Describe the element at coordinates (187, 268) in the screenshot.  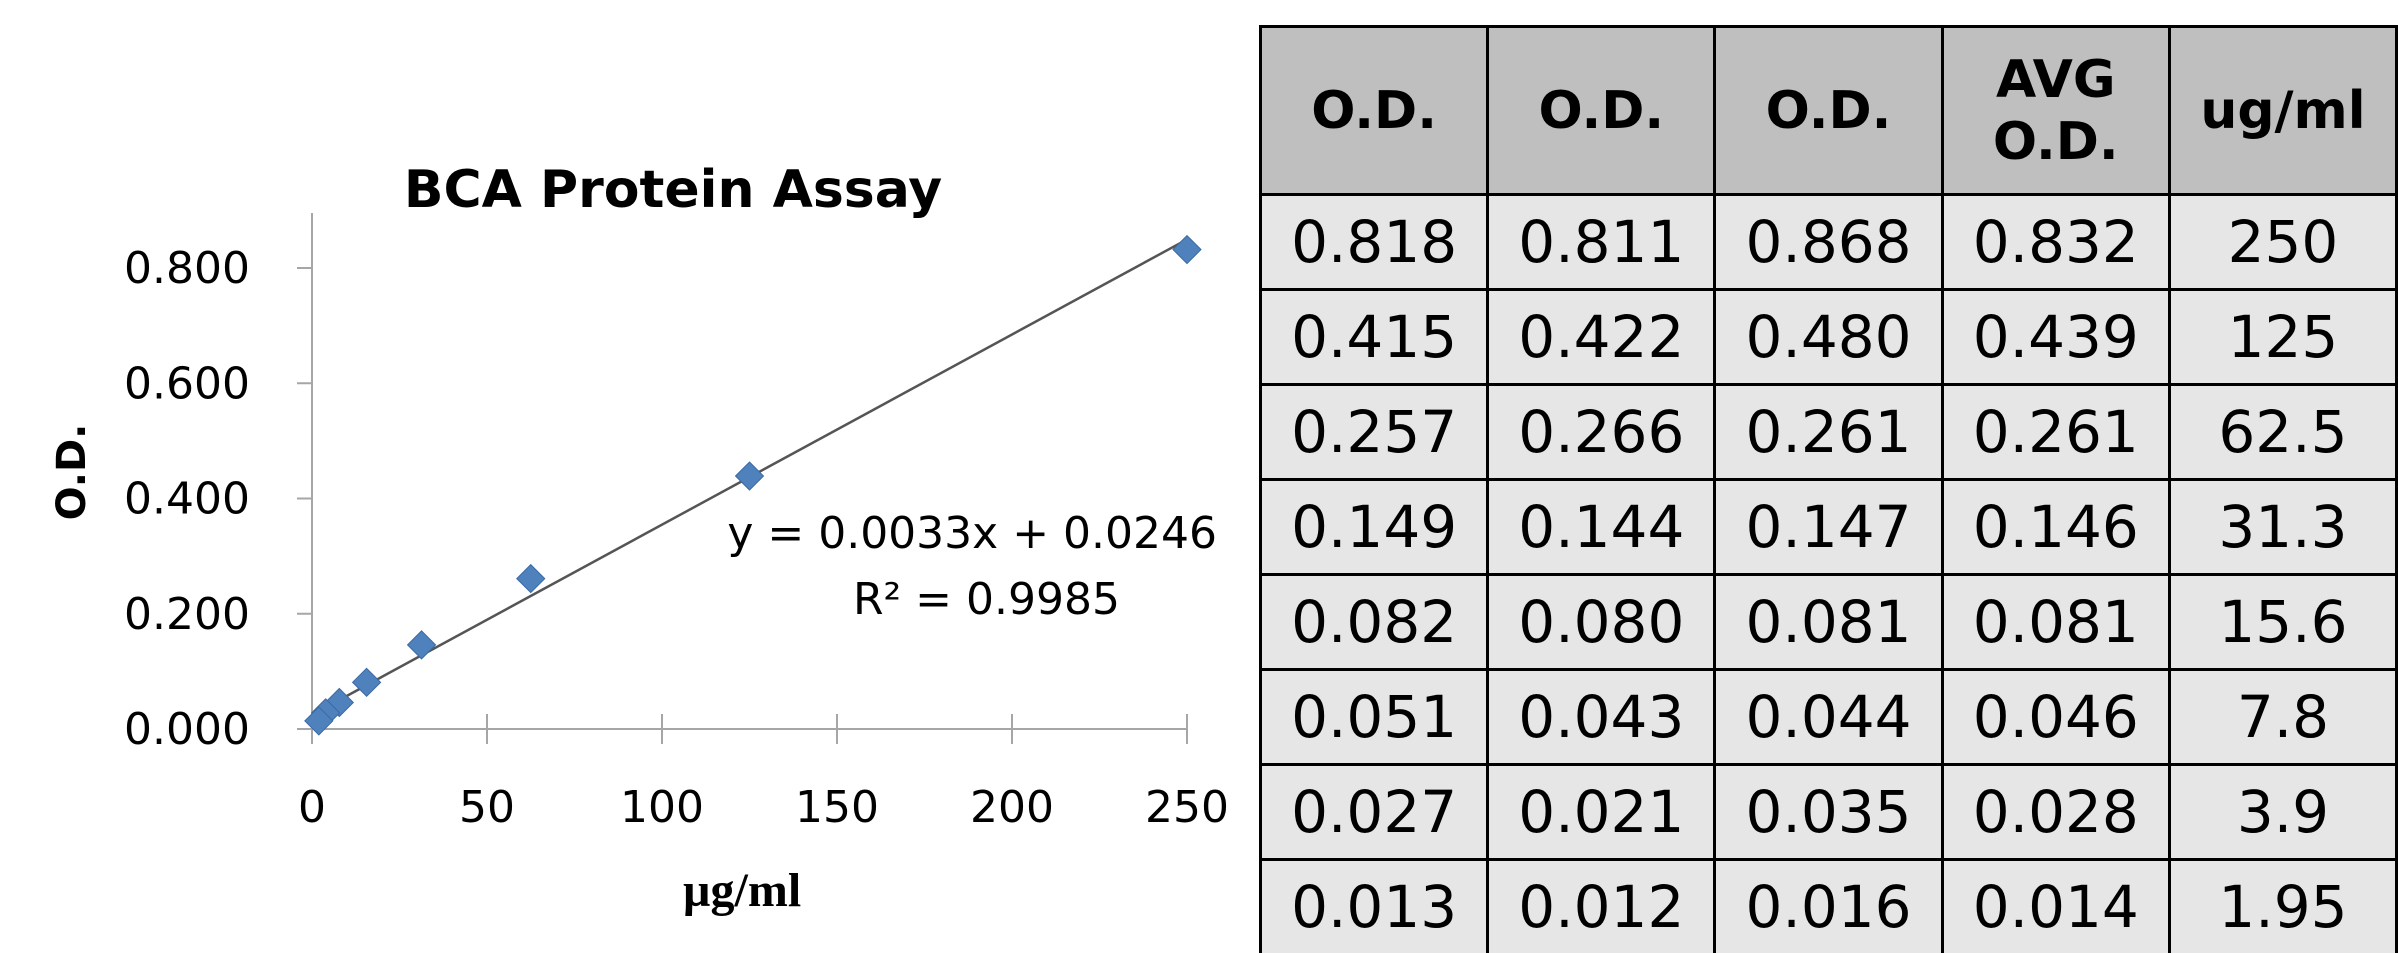
I see `y-tick-label: 0.800` at that location.